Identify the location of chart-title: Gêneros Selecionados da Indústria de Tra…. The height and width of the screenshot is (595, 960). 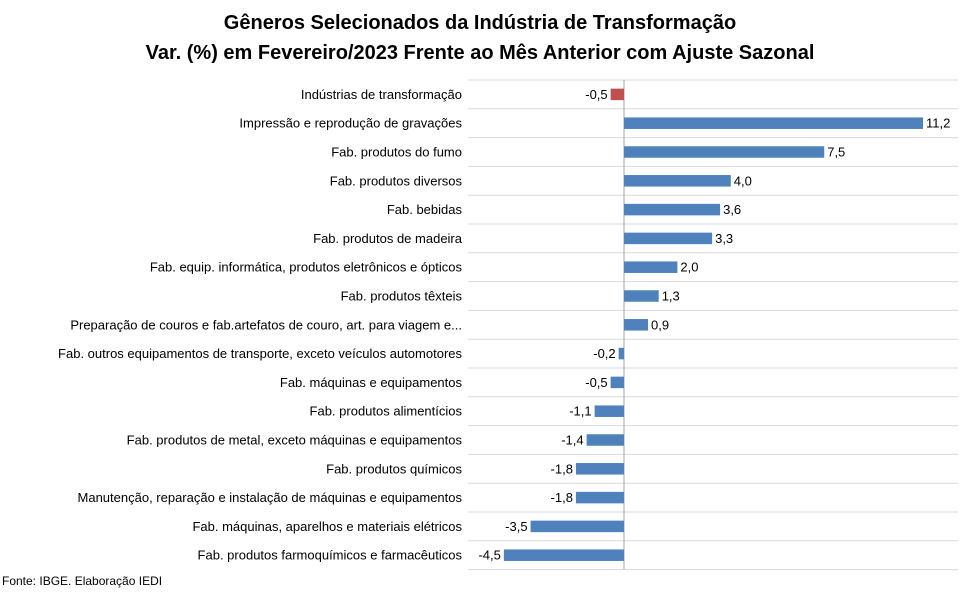
(480, 23).